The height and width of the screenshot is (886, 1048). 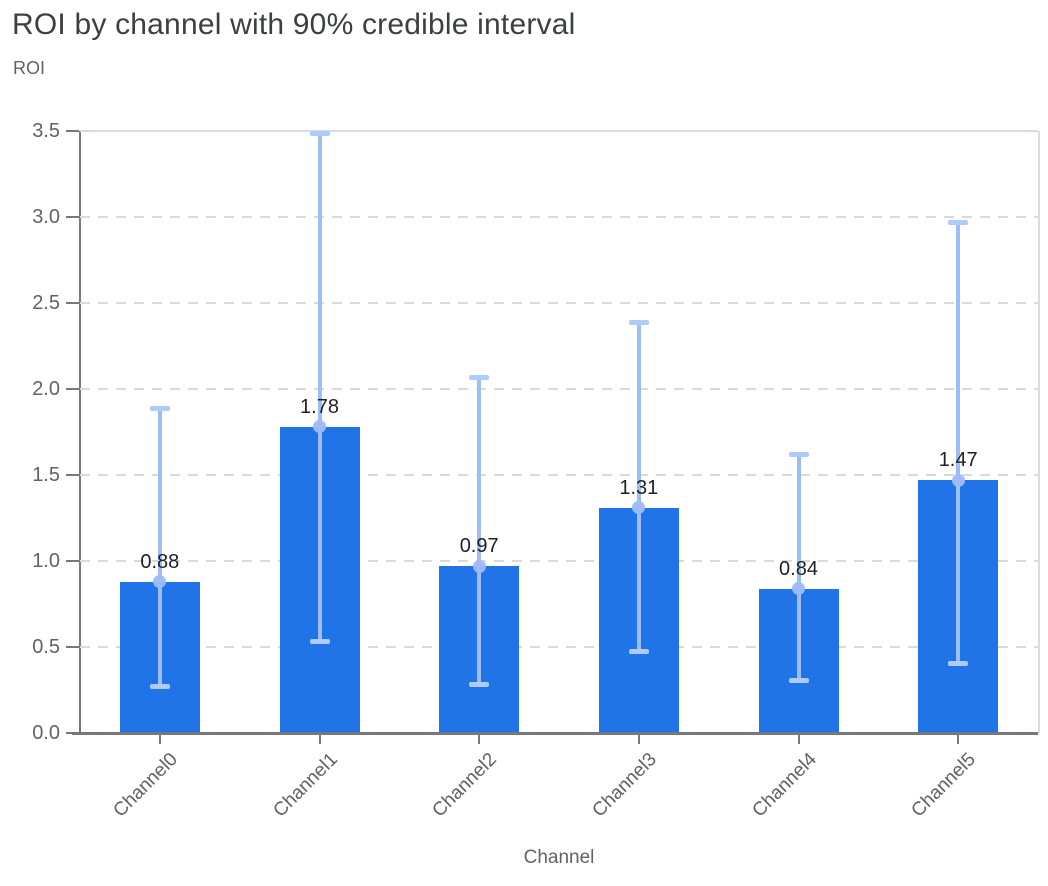 I want to click on error-bar-cap-upper-Channel3, so click(x=638, y=322).